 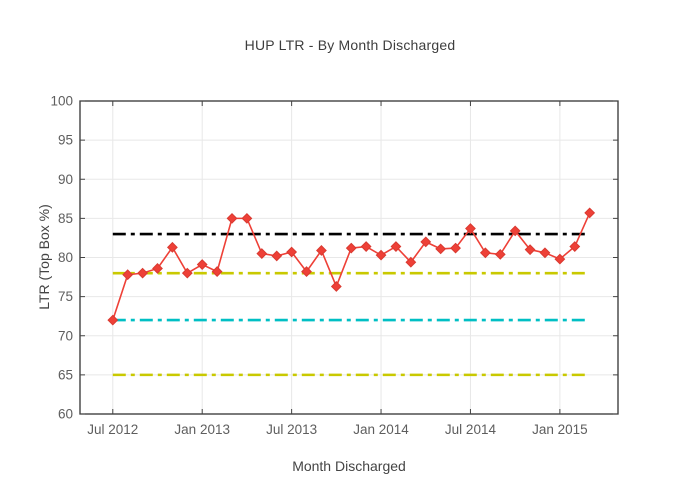 What do you see at coordinates (65, 296) in the screenshot?
I see `y-tick-label: 75` at bounding box center [65, 296].